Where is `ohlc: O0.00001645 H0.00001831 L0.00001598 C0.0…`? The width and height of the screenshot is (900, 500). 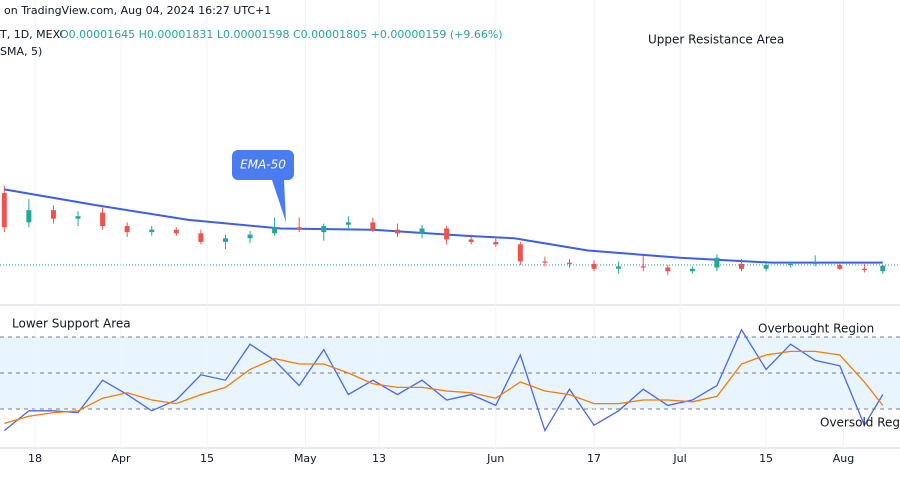
ohlc: O0.00001645 H0.00001831 L0.00001598 C0.0… is located at coordinates (281, 34).